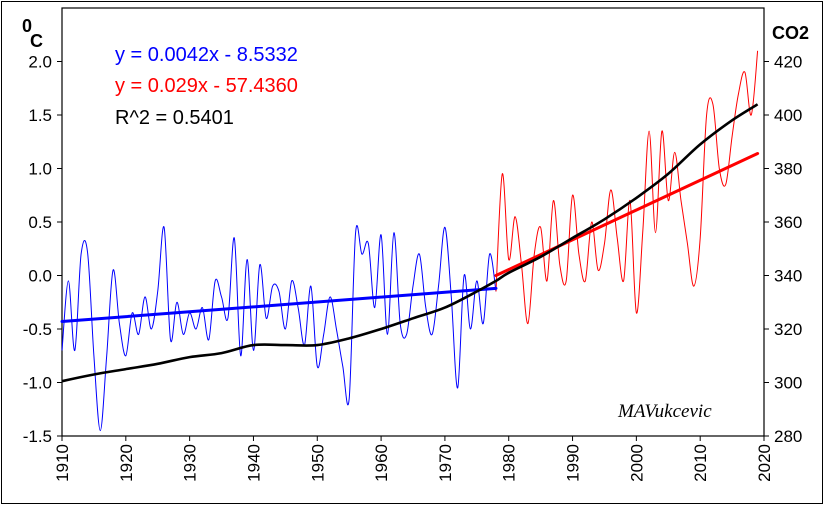  Describe the element at coordinates (253, 463) in the screenshot. I see `x-tick-label: 1940` at that location.